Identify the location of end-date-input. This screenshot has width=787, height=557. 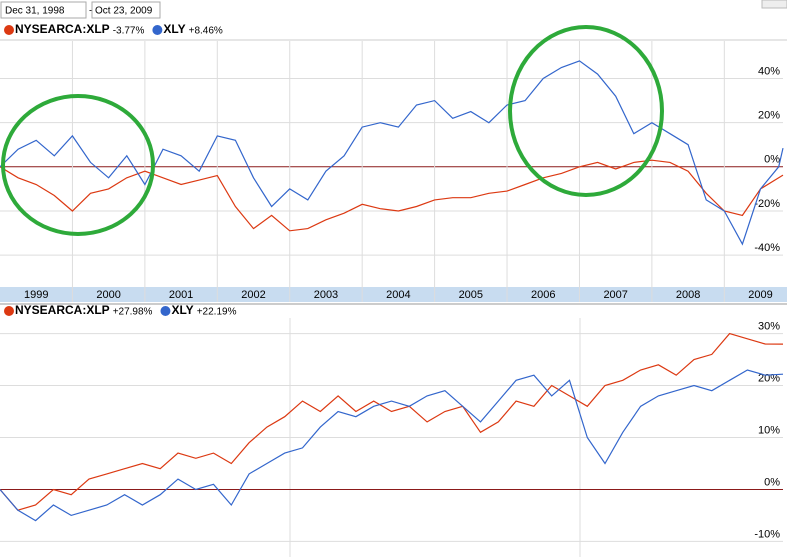
(126, 10).